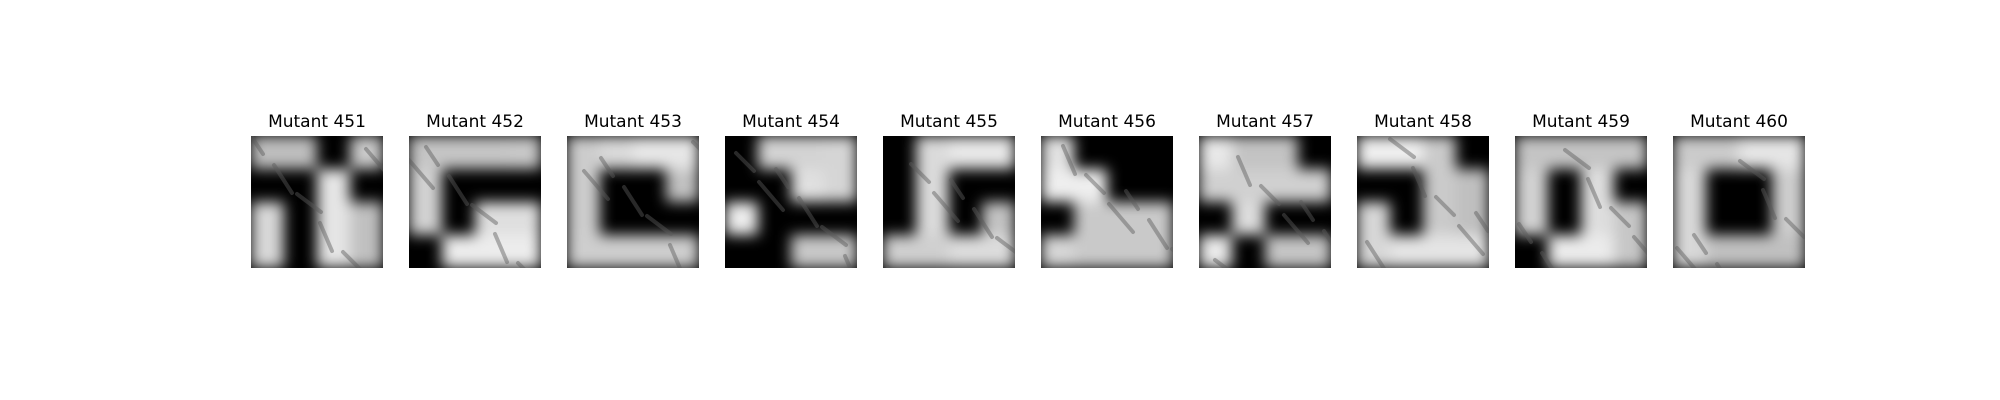 Image resolution: width=2000 pixels, height=400 pixels. What do you see at coordinates (949, 122) in the screenshot?
I see `panel-title: Mutant 455` at bounding box center [949, 122].